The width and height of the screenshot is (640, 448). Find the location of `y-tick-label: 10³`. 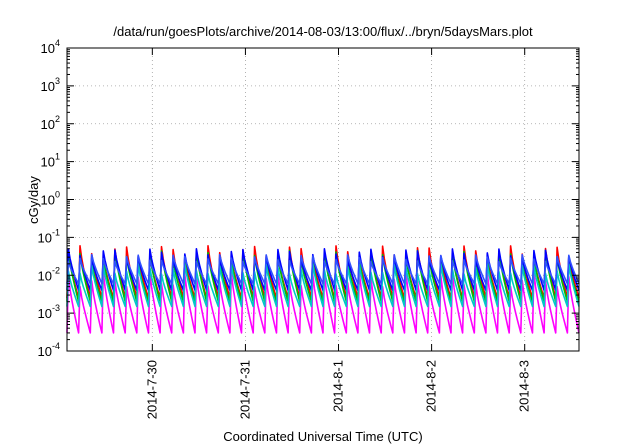

y-tick-label: 10³ is located at coordinates (50, 85).